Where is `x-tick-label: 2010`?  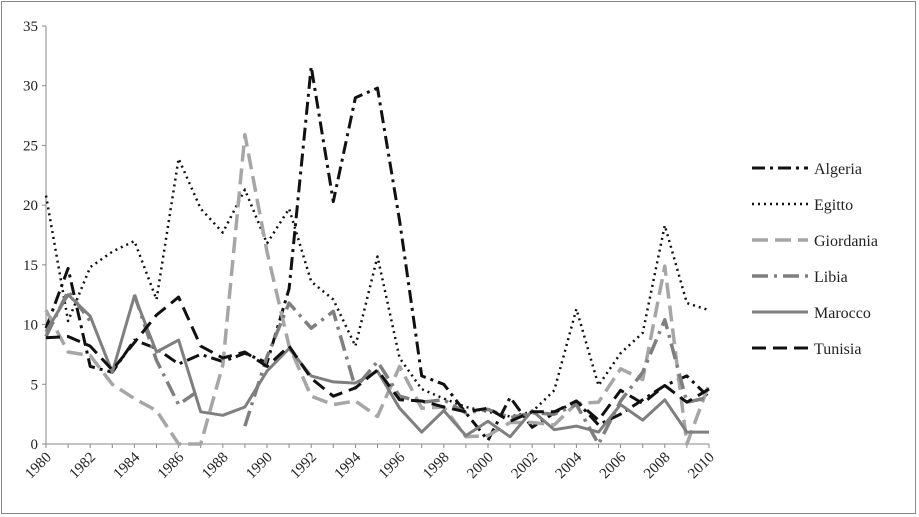 x-tick-label: 2010 is located at coordinates (701, 466).